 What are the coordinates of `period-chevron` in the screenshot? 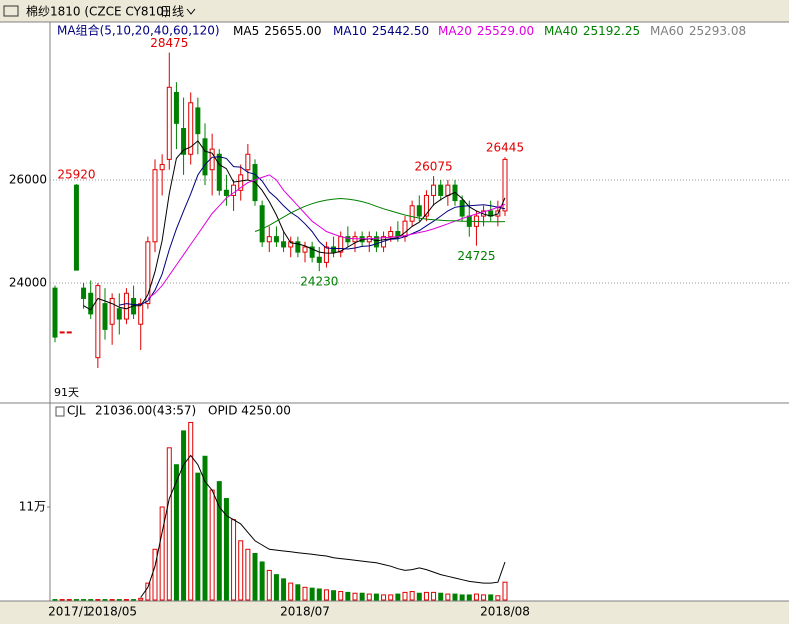 It's located at (191, 11).